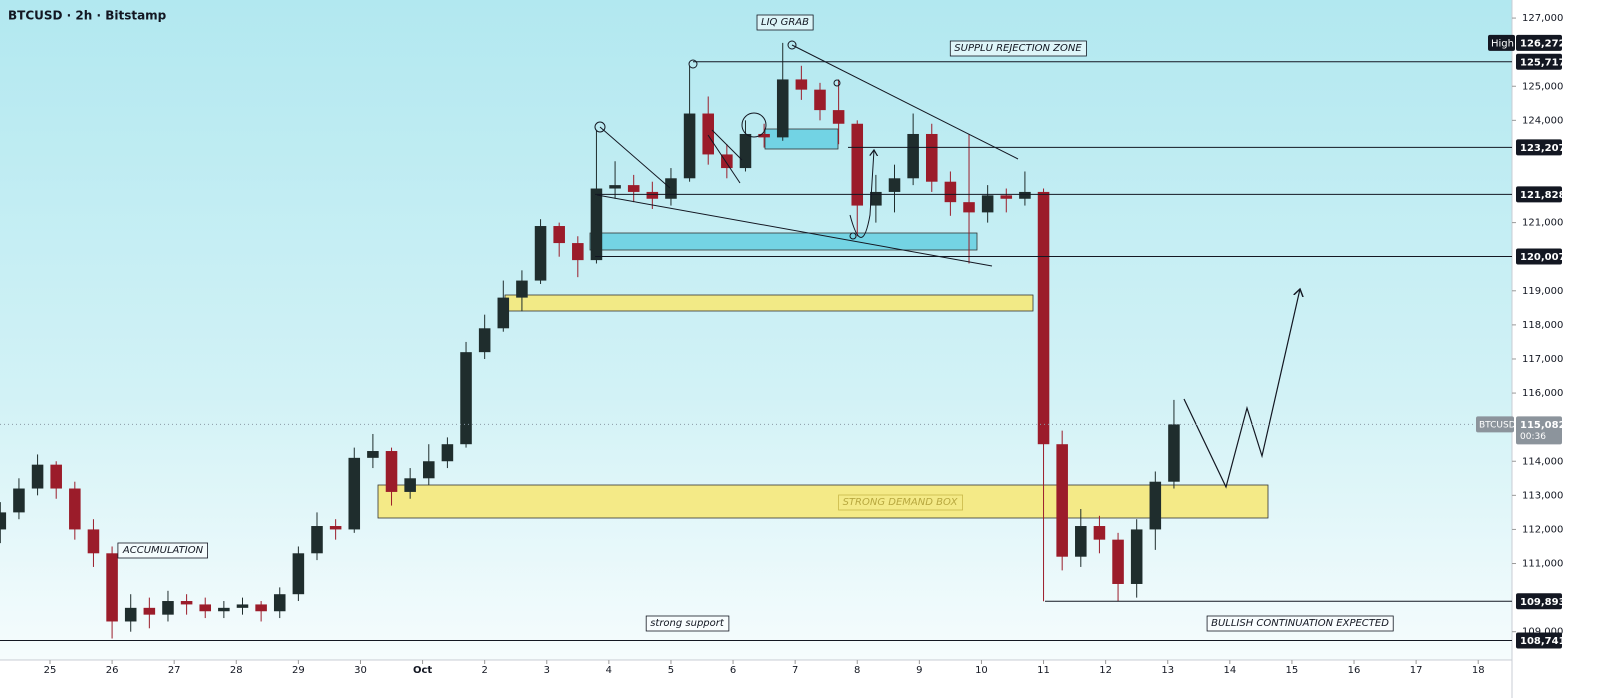  What do you see at coordinates (1543, 62) in the screenshot?
I see `price-label: 125,717` at bounding box center [1543, 62].